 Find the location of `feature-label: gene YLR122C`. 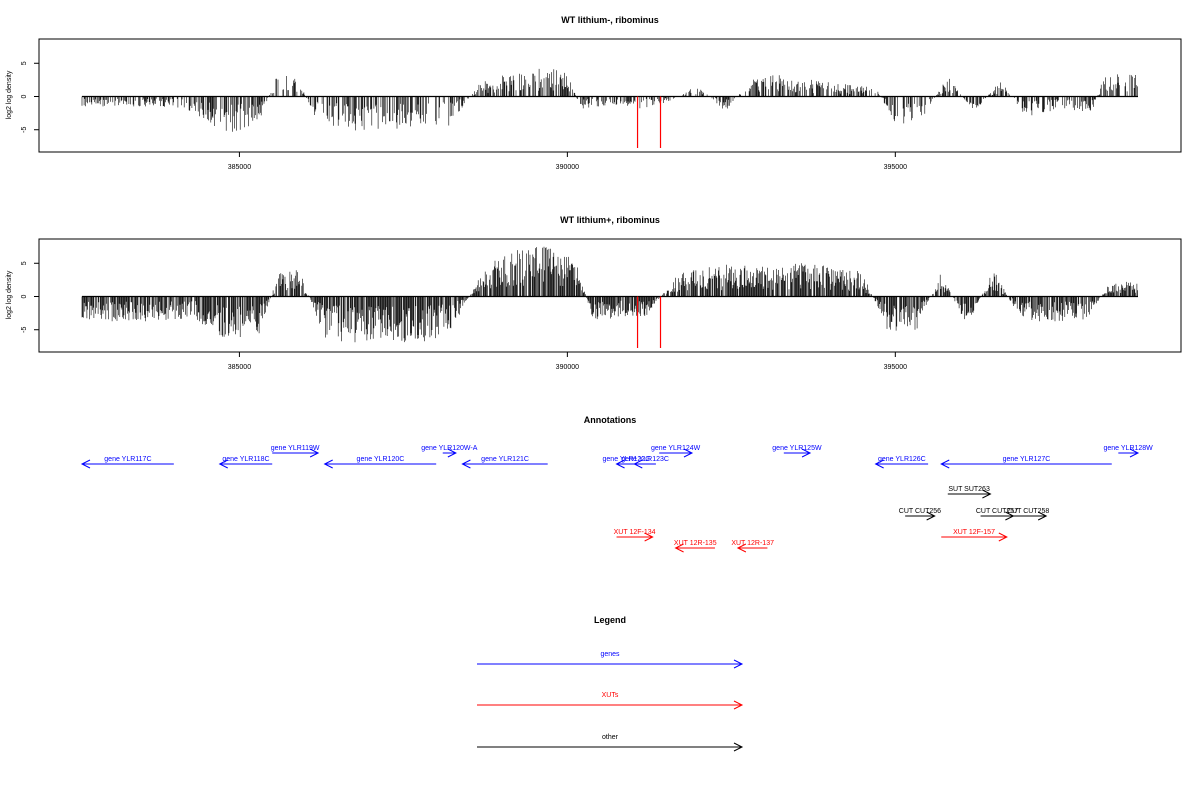

feature-label: gene YLR122C is located at coordinates (627, 459).